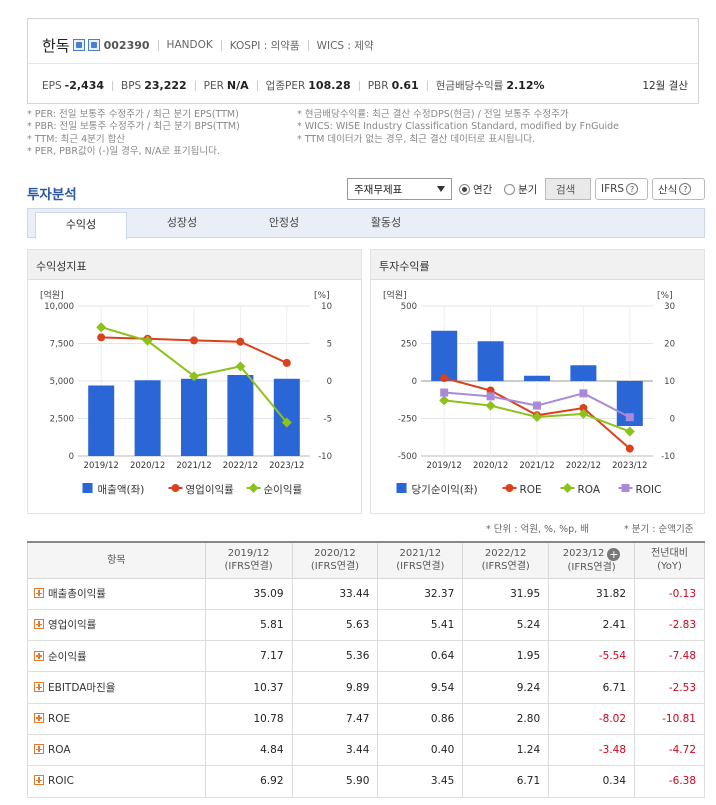 The image size is (716, 805). Describe the element at coordinates (409, 345) in the screenshot. I see `left-tick-label: 250` at that location.